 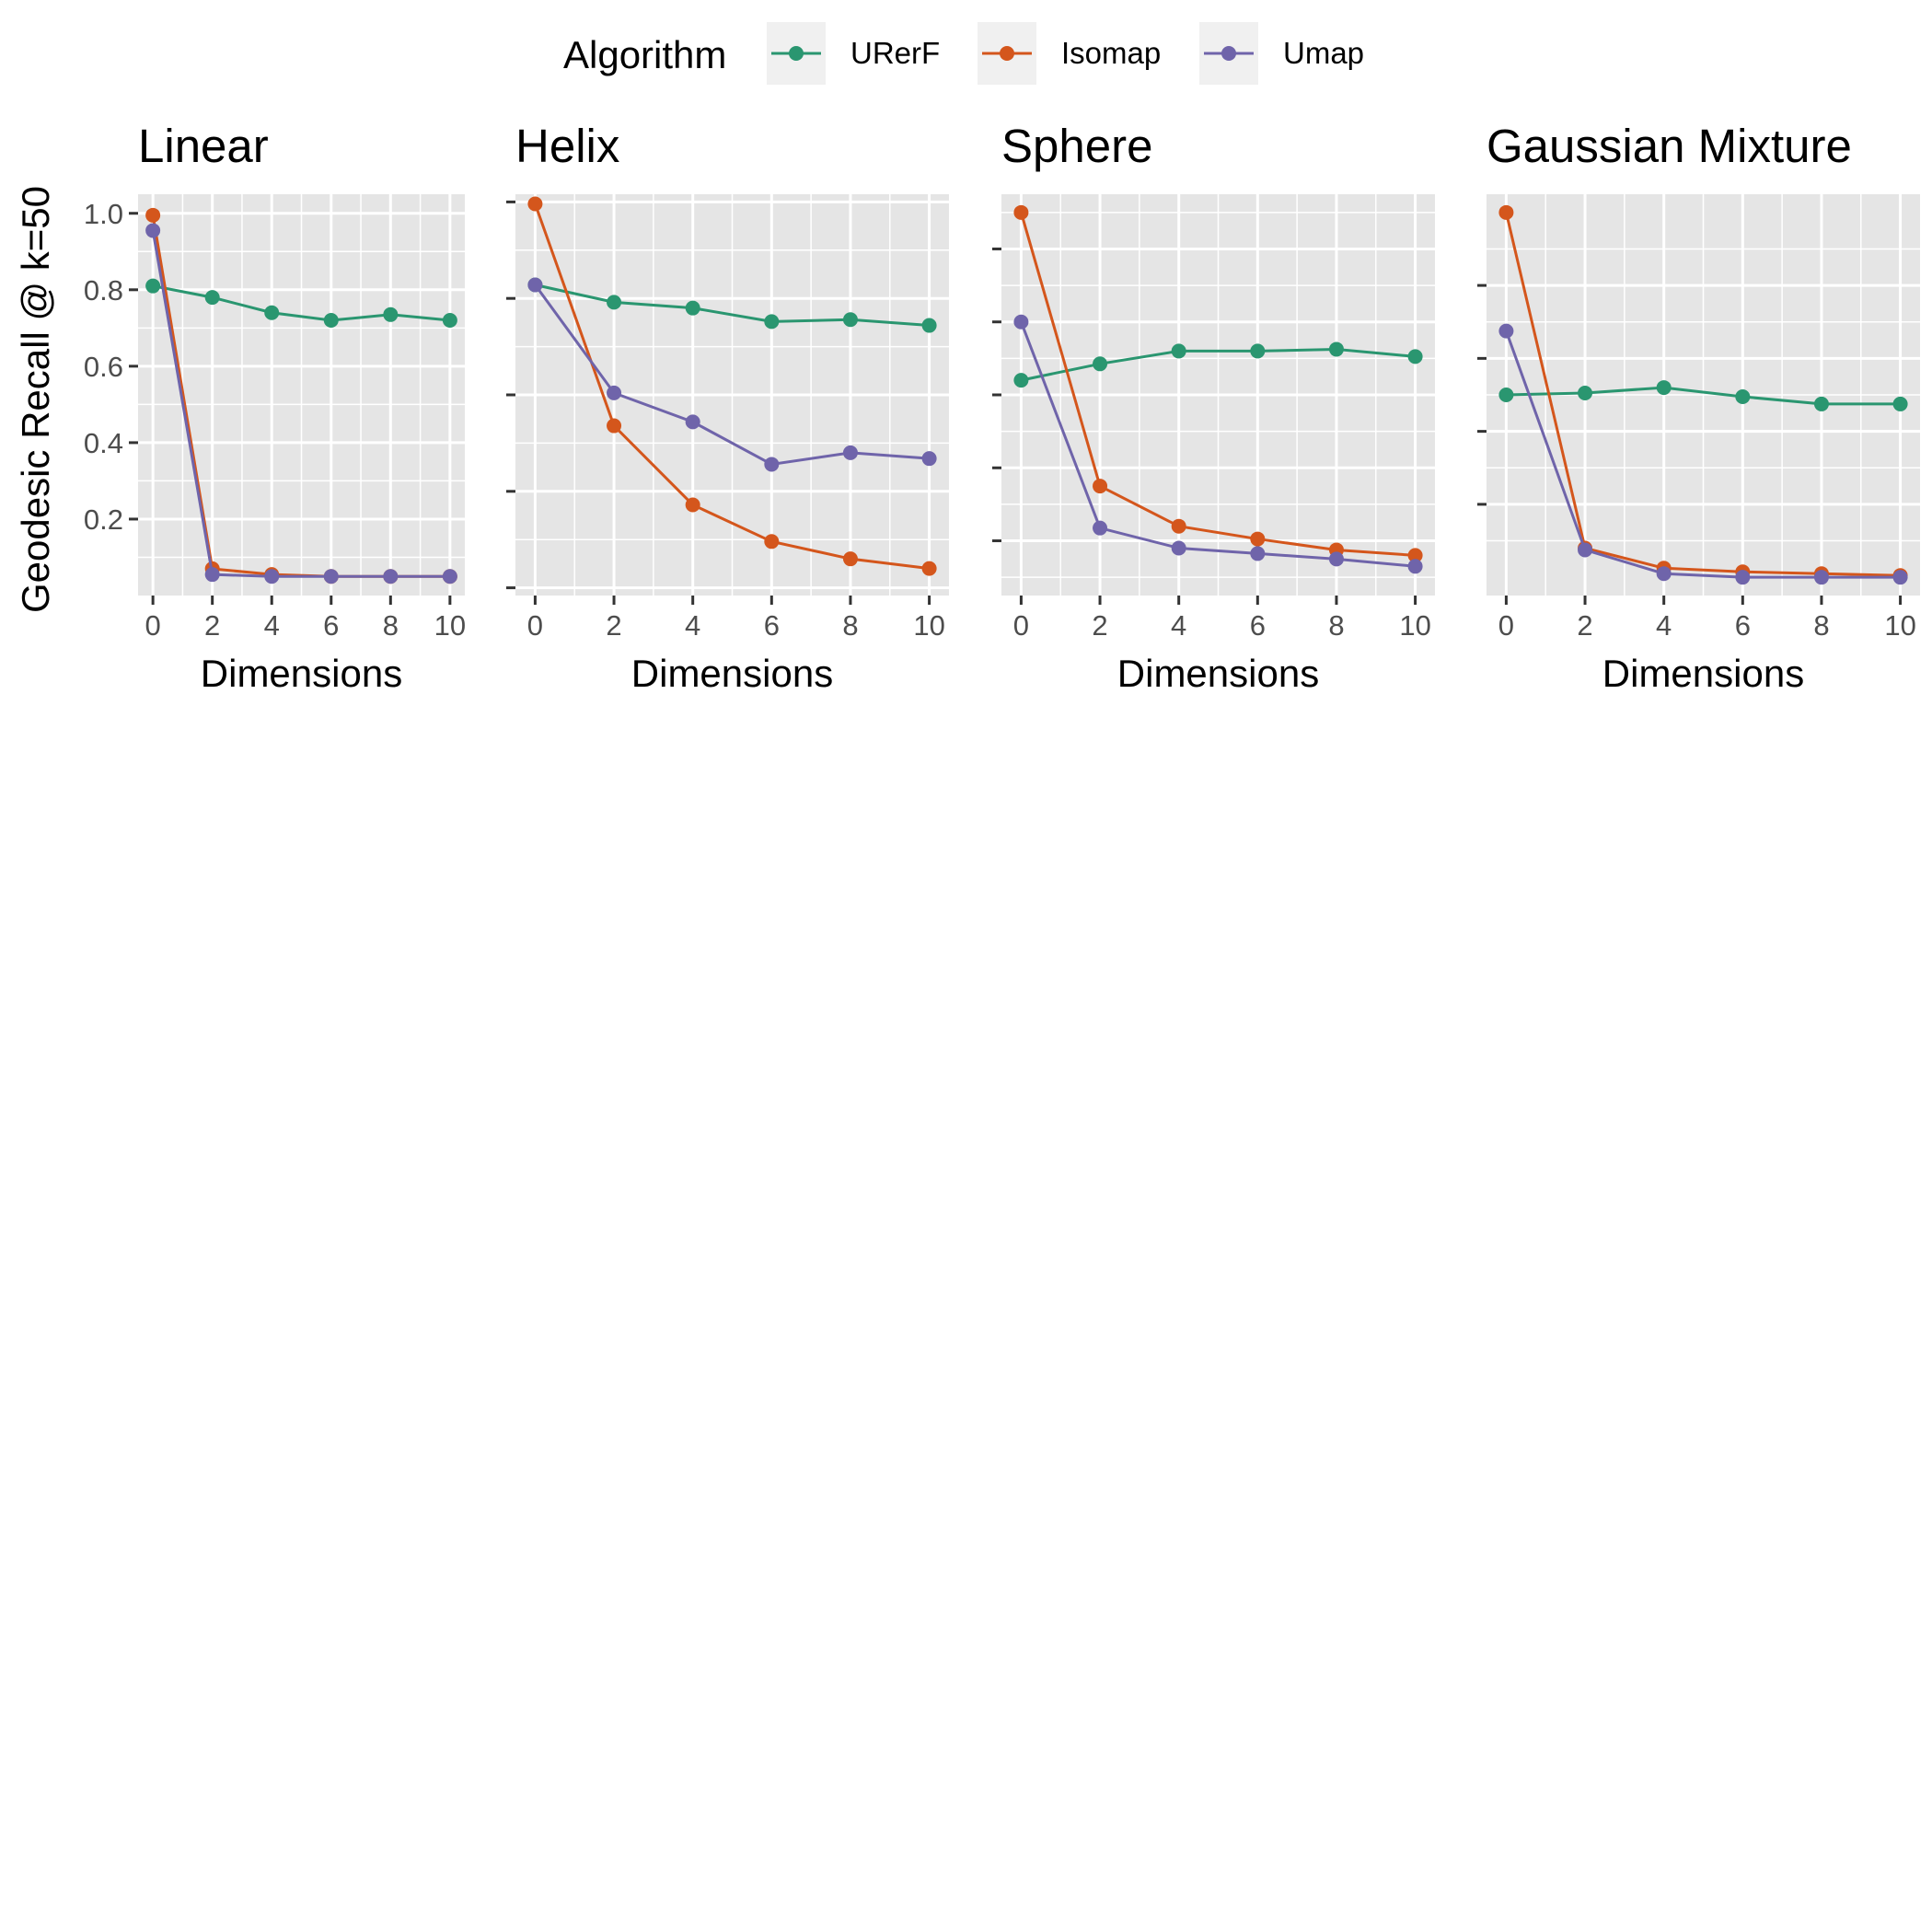 I want to click on panel-sphere: 0 2 4 6 8 10 Sphere Dimensions, so click(x=1214, y=408).